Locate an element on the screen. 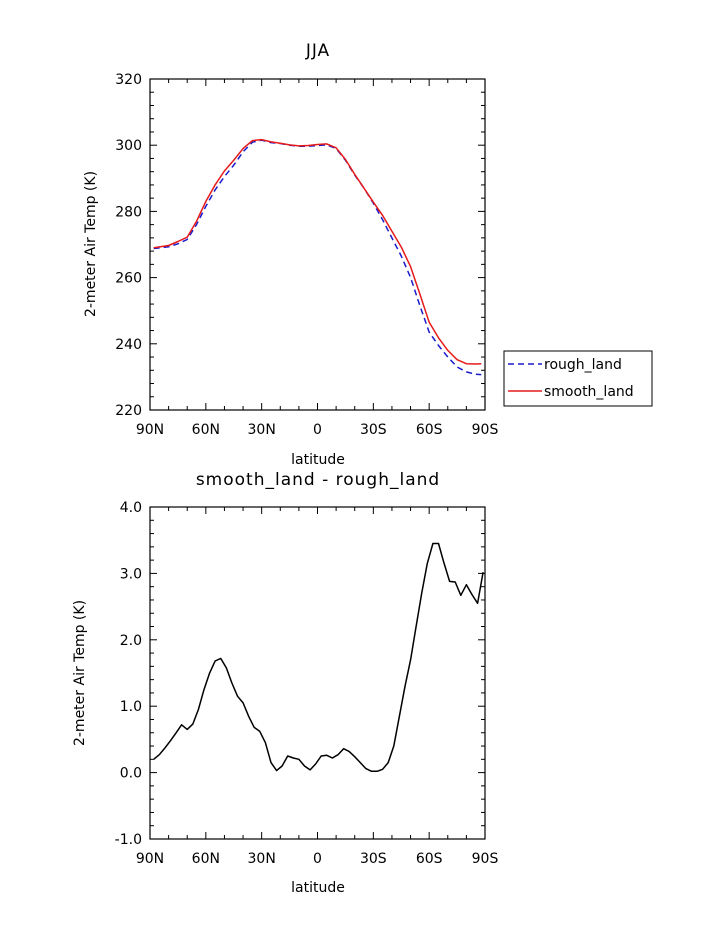 The image size is (723, 935). top-x-tick-label: 30S is located at coordinates (373, 430).